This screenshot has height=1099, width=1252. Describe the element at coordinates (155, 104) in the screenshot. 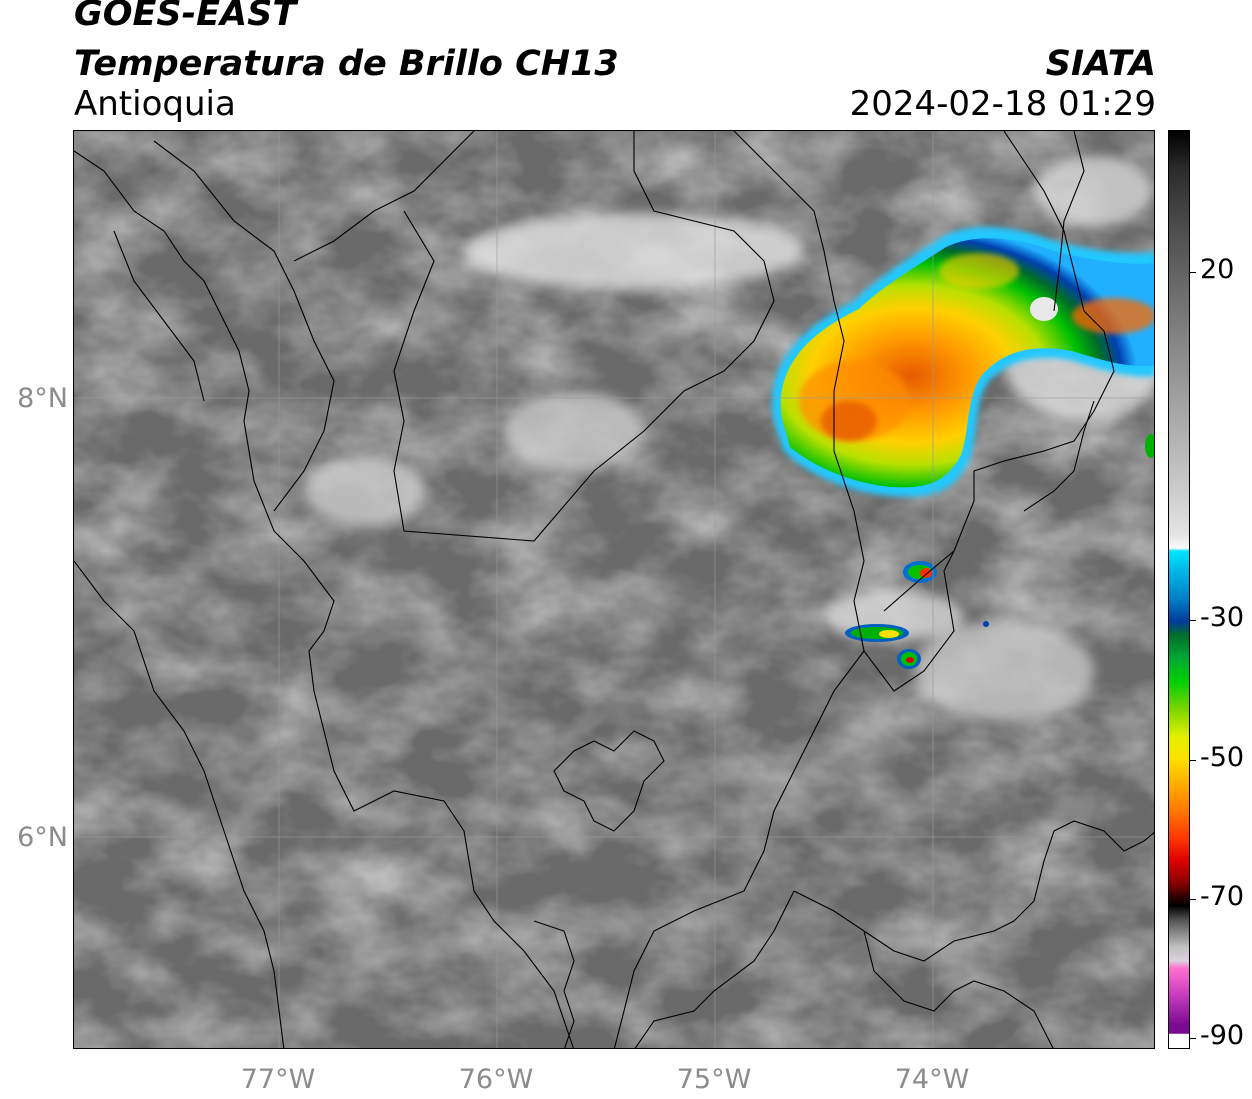

I see `region-label: Antioquia` at that location.